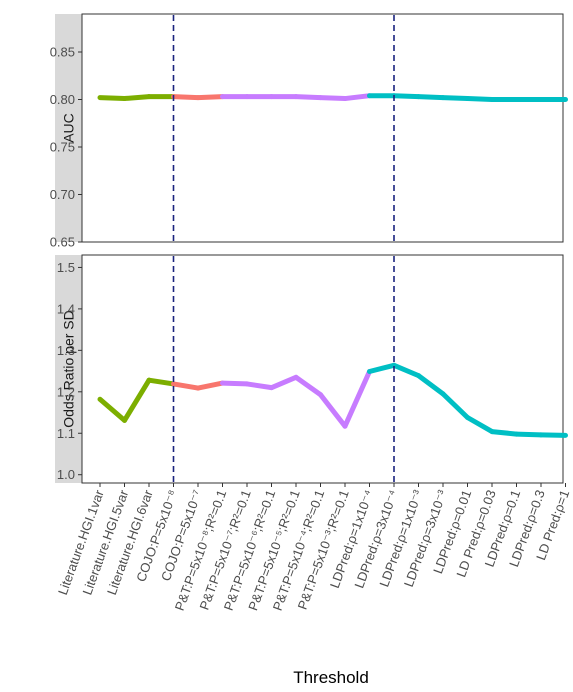 This screenshot has width=573, height=692. I want to click on strip-label-odds-ratio: Odds Ratio per SD, so click(69, 369).